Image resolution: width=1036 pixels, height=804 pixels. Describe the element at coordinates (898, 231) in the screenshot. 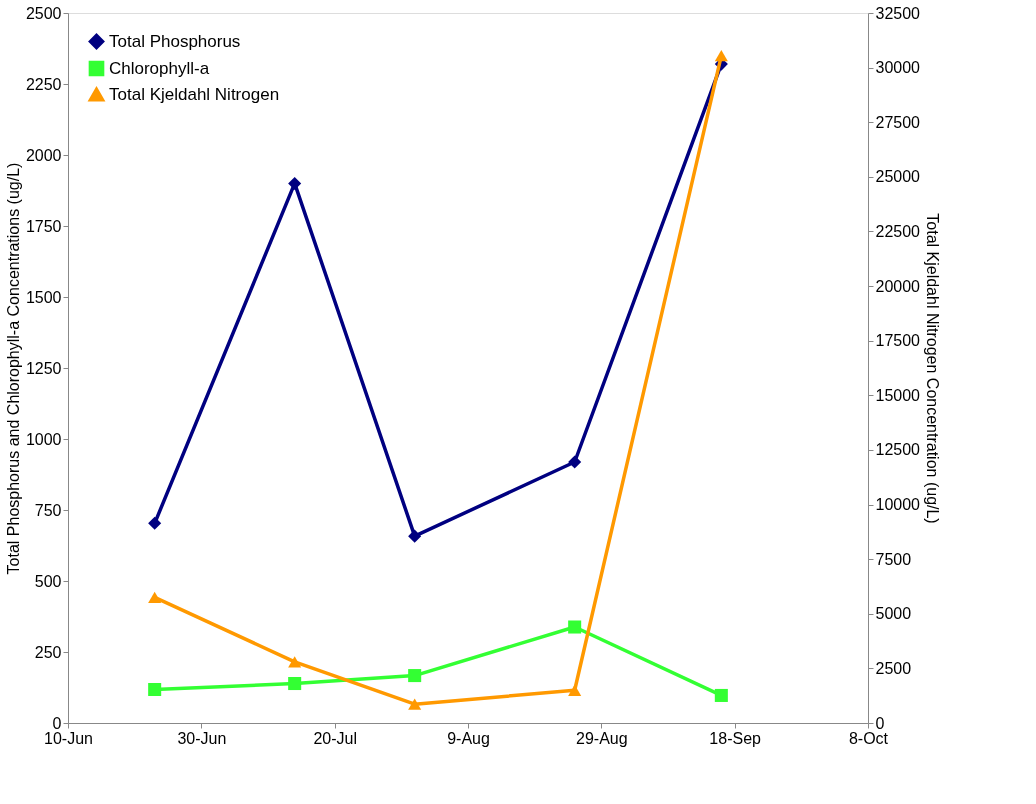

I see `y2-tick-label: 22500` at that location.